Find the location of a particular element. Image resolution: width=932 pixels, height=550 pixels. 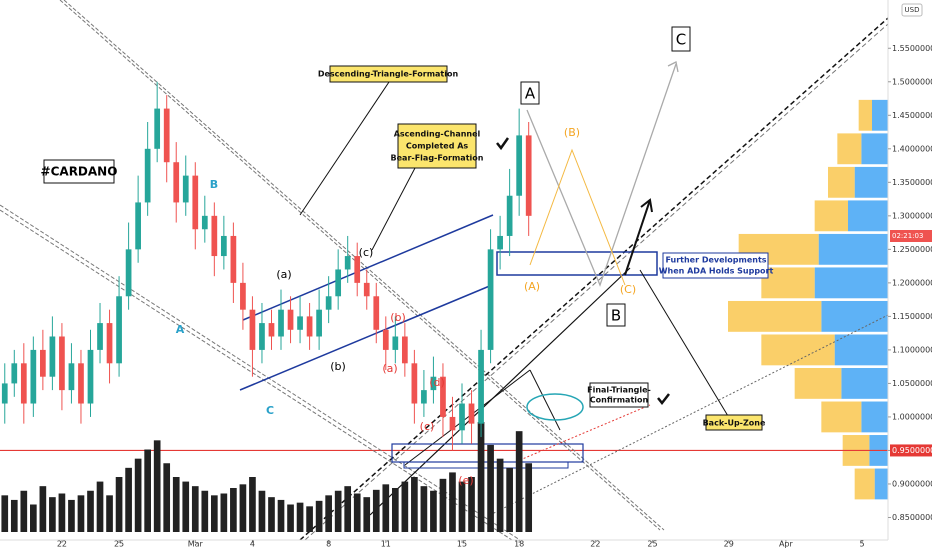

wave-label: C is located at coordinates (270, 410).